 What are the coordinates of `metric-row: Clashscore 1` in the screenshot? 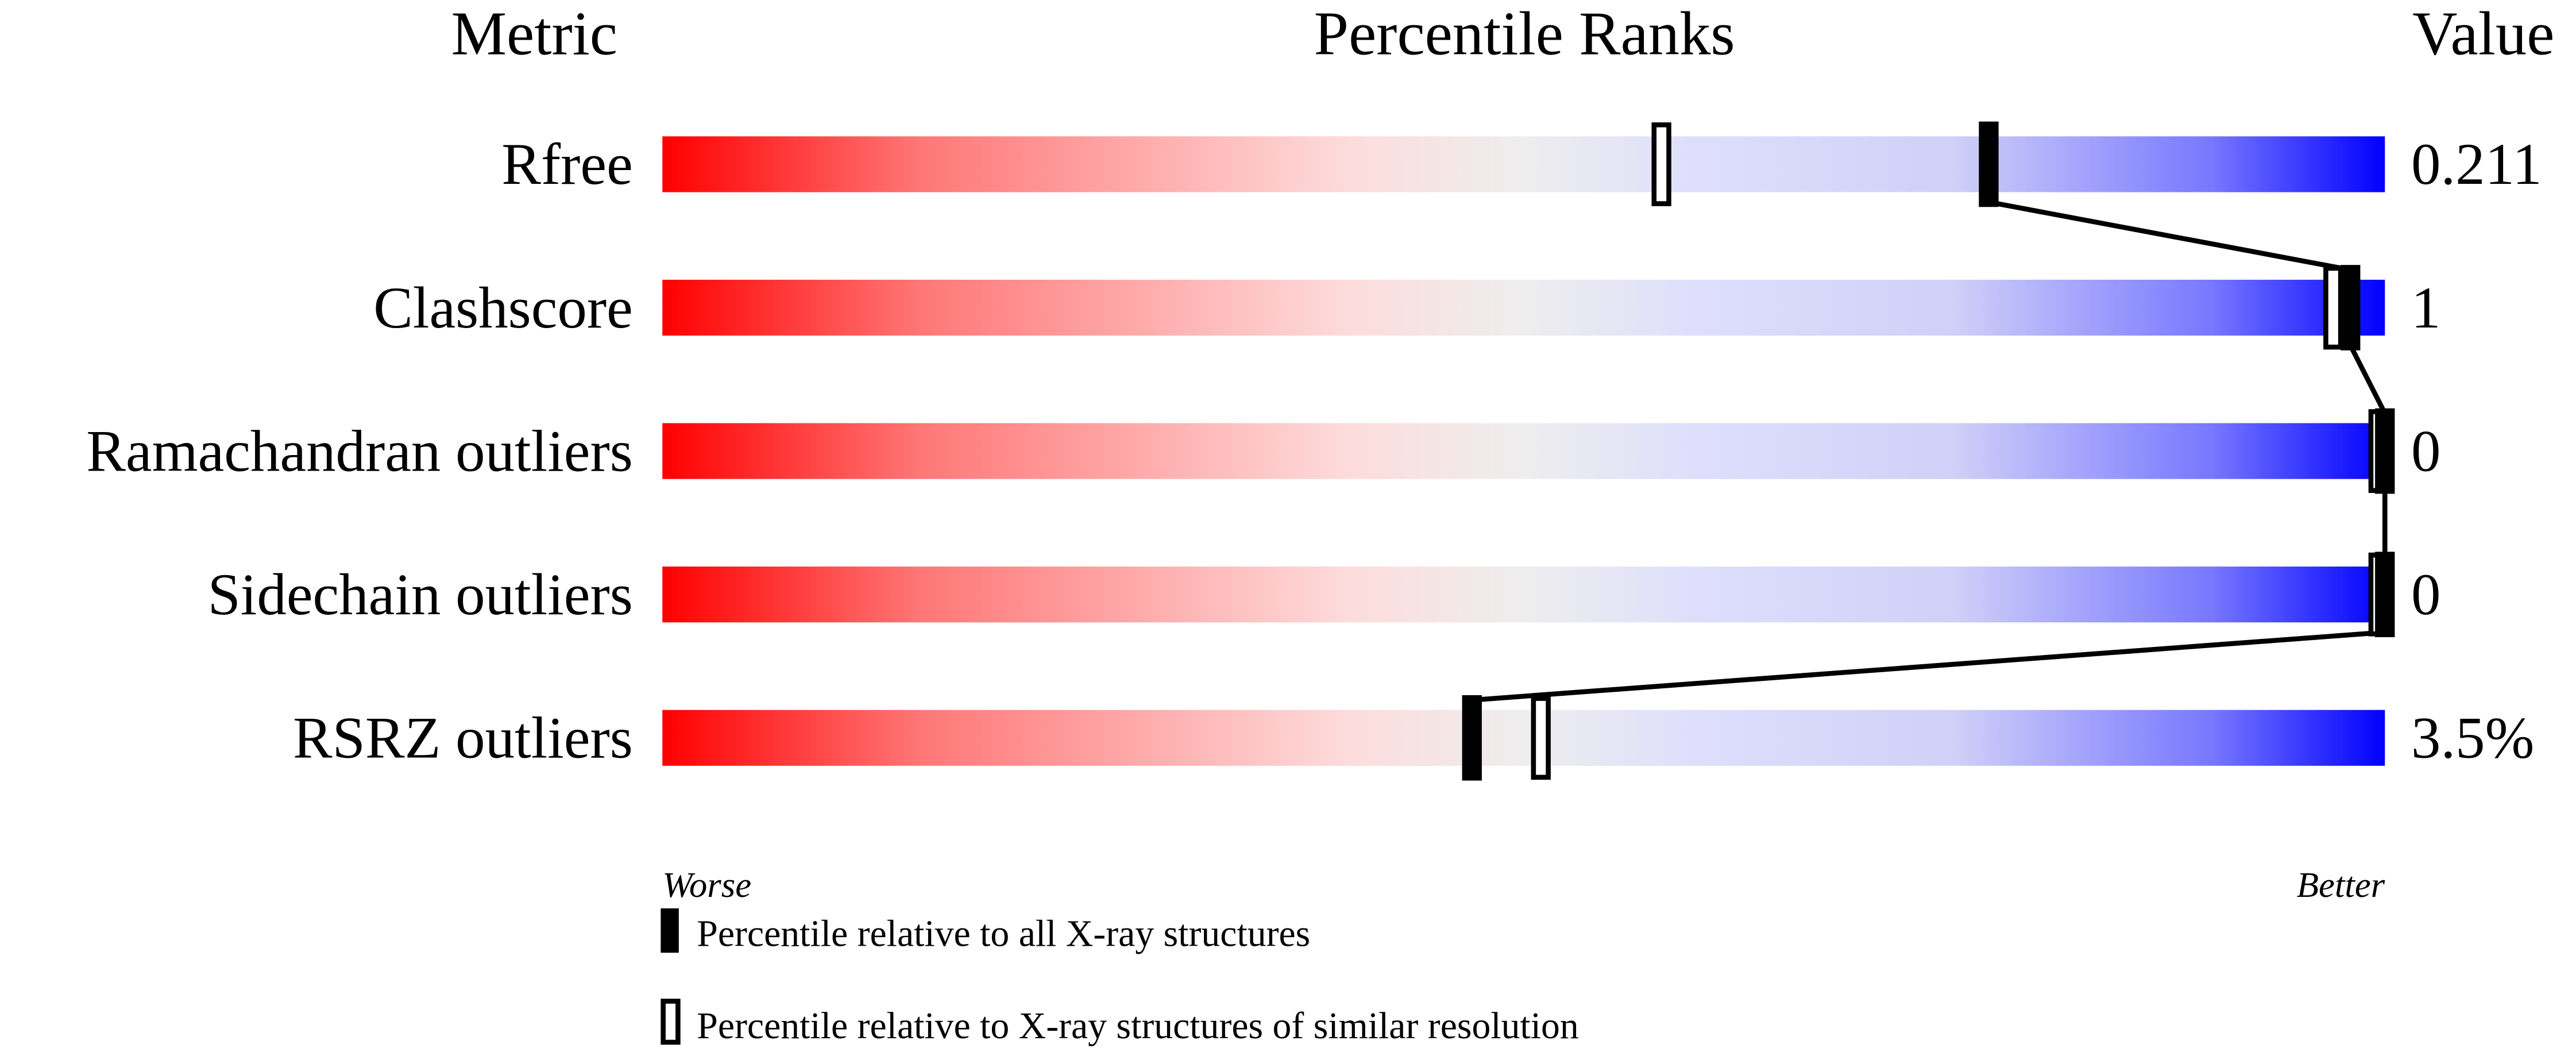 It's located at (1406, 308).